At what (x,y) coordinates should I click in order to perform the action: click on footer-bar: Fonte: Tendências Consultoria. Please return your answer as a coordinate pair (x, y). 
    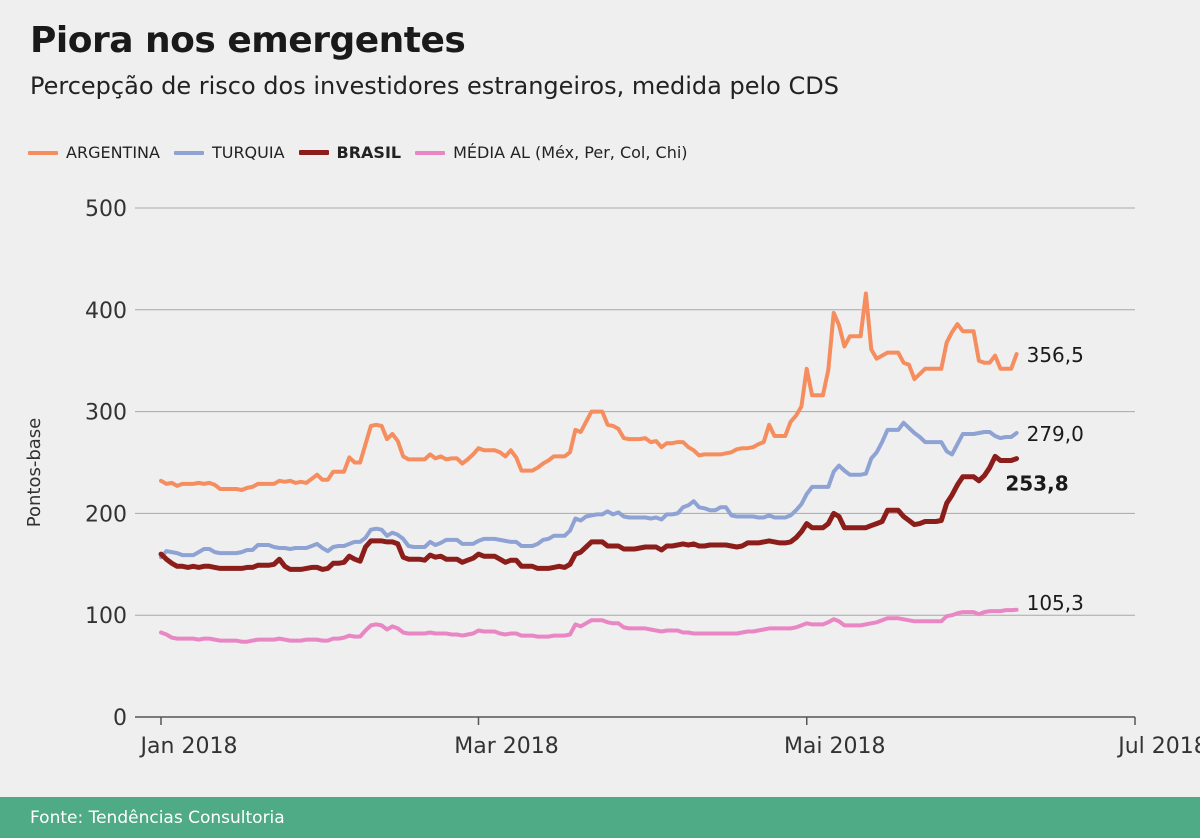
    Looking at the image, I should click on (600, 817).